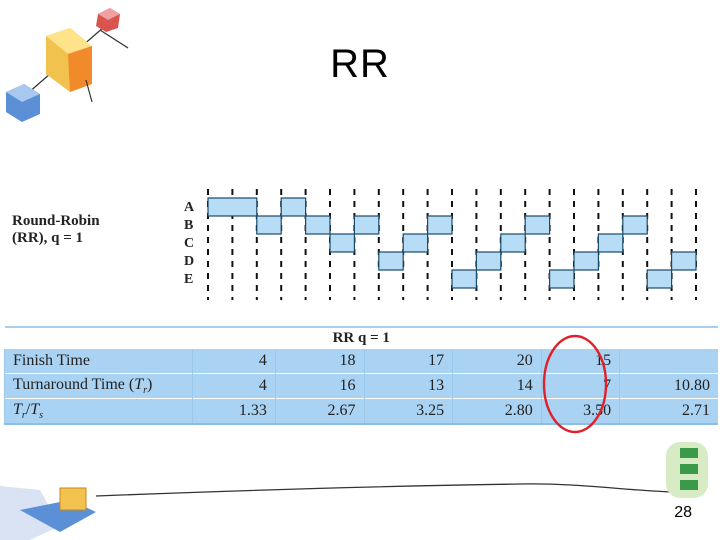 The image size is (720, 540). What do you see at coordinates (189, 225) in the screenshot?
I see `process-letter-b: B` at bounding box center [189, 225].